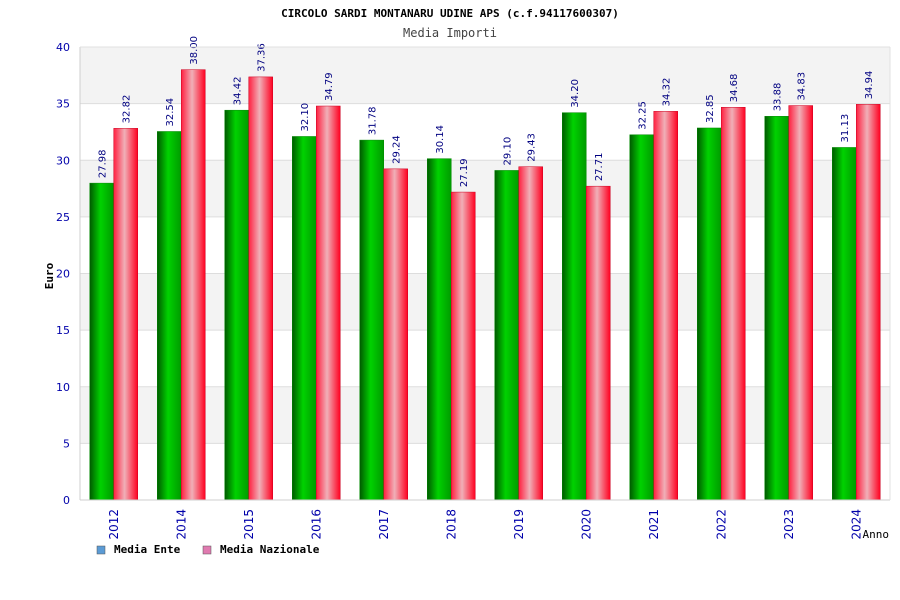 This screenshot has width=900, height=600. What do you see at coordinates (574, 306) in the screenshot?
I see `bar-media-ente-2020` at bounding box center [574, 306].